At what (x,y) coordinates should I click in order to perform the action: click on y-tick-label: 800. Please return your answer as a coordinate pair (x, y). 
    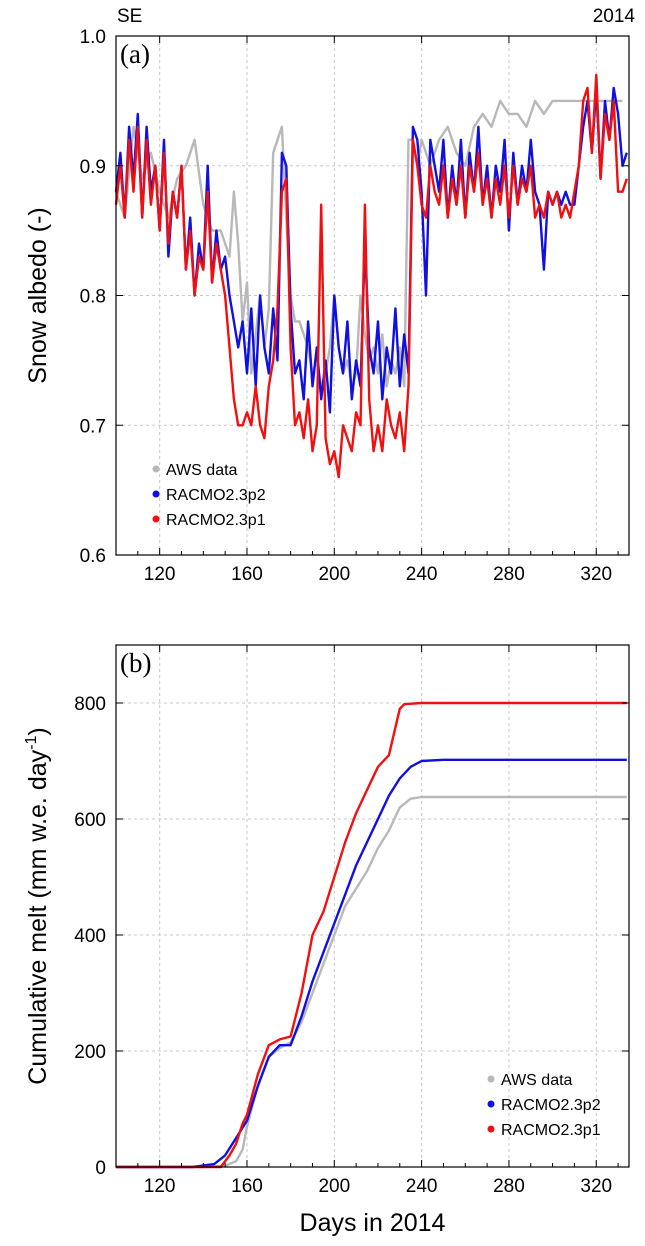
    Looking at the image, I should click on (90, 704).